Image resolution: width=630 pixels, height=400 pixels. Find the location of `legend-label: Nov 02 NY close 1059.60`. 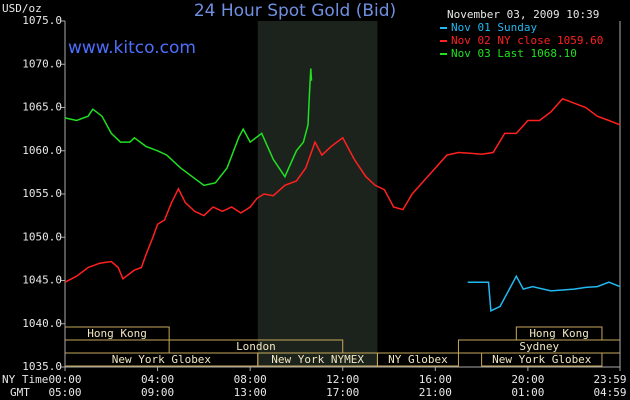

legend-label: Nov 02 NY close 1059.60 is located at coordinates (527, 40).